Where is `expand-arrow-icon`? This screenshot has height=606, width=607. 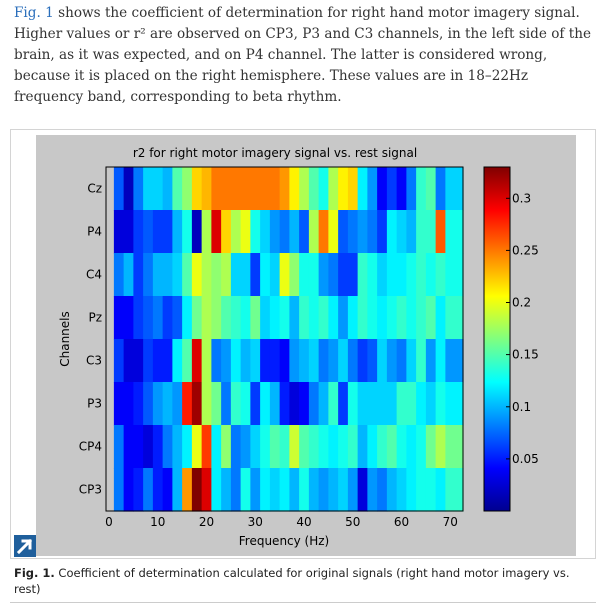
expand-arrow-icon is located at coordinates (24, 546).